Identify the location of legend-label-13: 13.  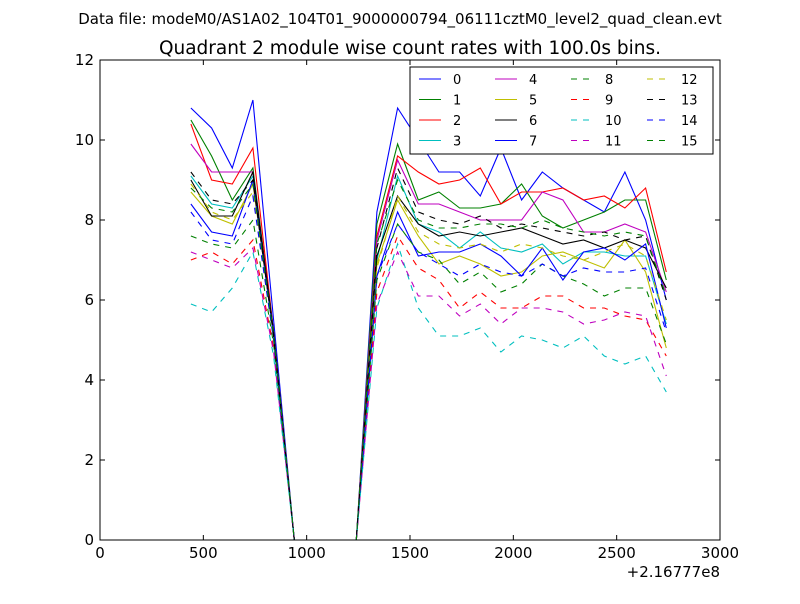
(689, 101).